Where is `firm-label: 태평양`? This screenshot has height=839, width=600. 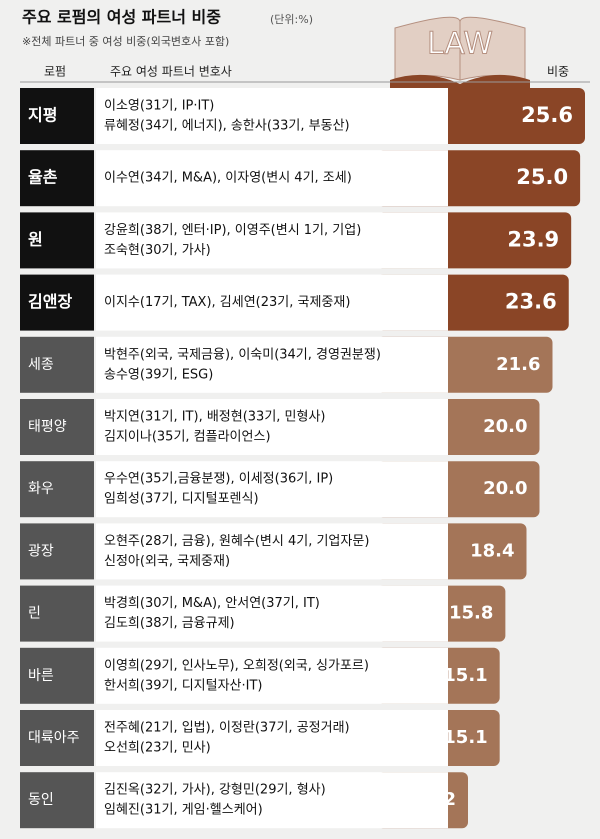 firm-label: 태평양 is located at coordinates (47, 427).